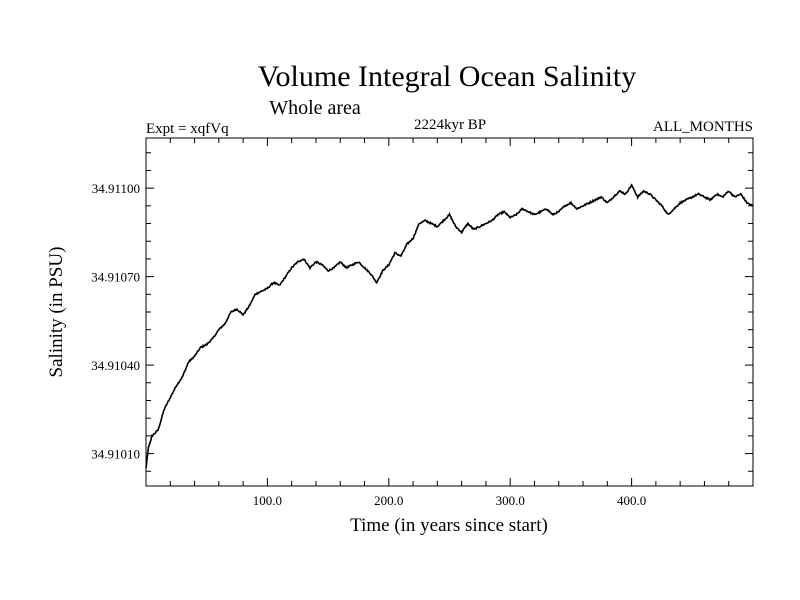 This screenshot has height=600, width=800. What do you see at coordinates (315, 108) in the screenshot?
I see `chart-subtitle: Whole area` at bounding box center [315, 108].